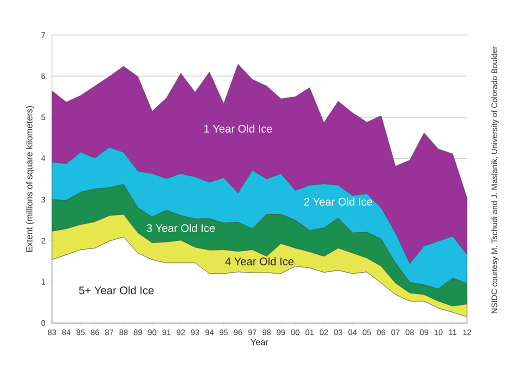  What do you see at coordinates (238, 128) in the screenshot?
I see `series-label: 1 Year Old Ice` at bounding box center [238, 128].